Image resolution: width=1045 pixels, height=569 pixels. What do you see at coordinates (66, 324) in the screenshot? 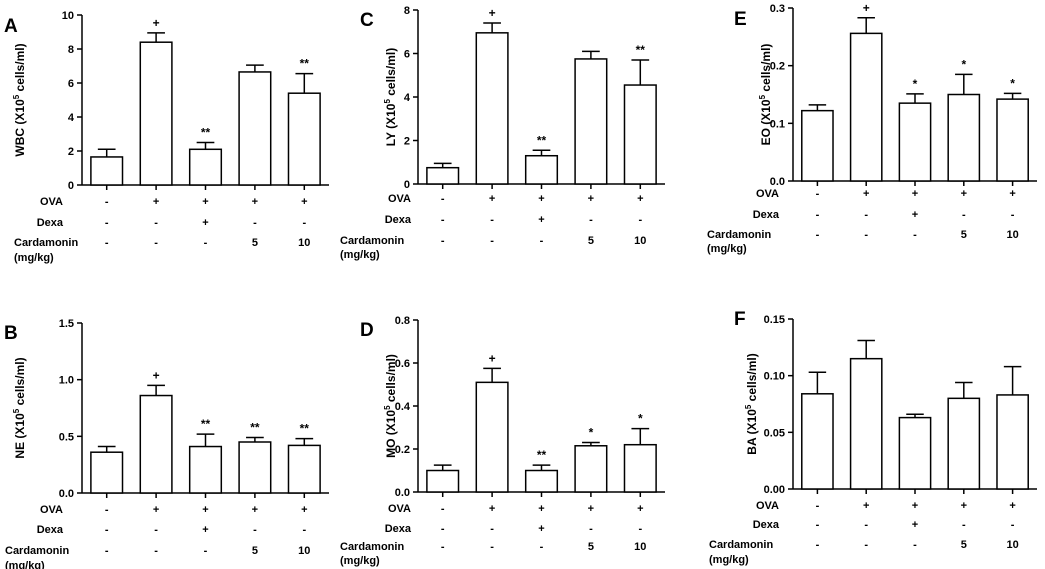
I see `y-tick-label: 1.5` at bounding box center [66, 324].